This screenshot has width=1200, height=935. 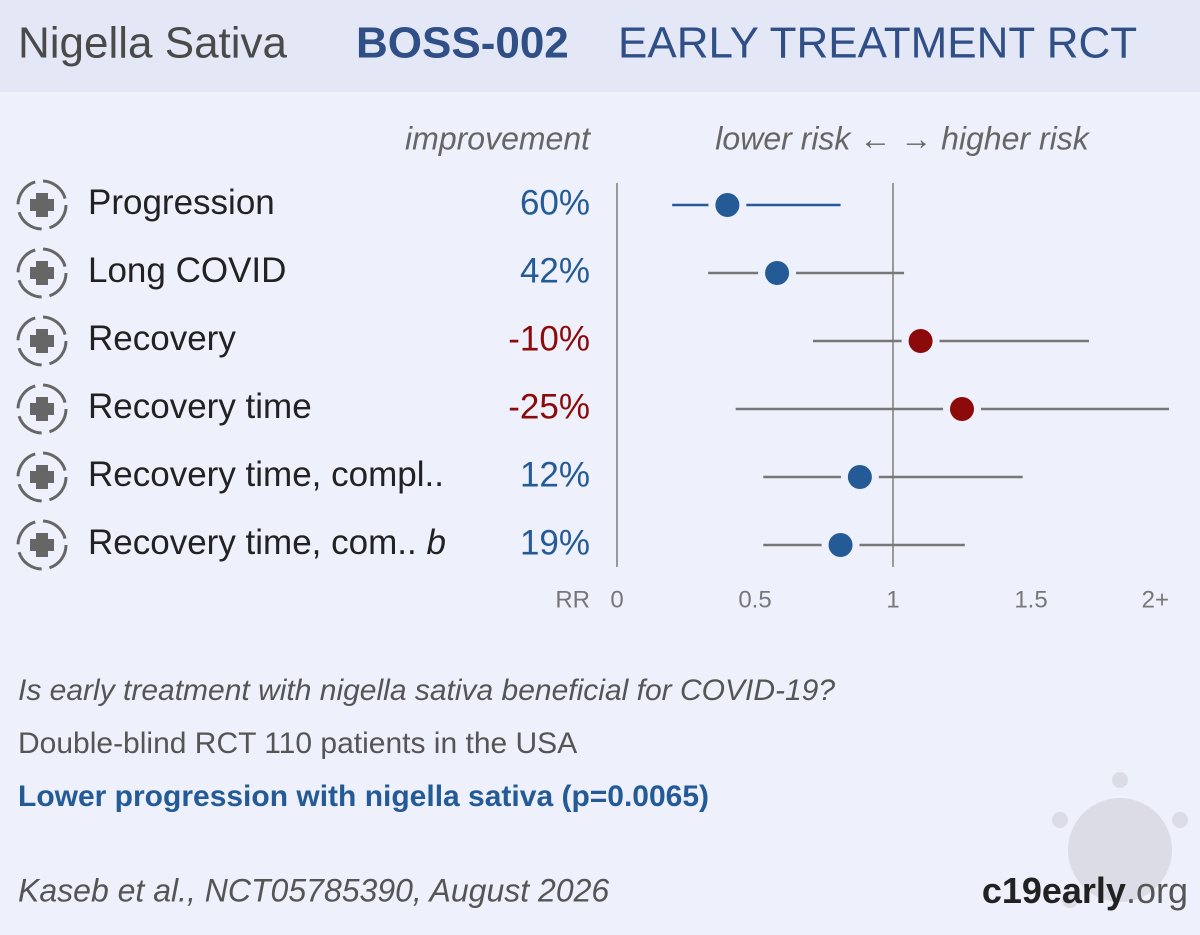 I want to click on virus-decoration, so click(x=1120, y=840).